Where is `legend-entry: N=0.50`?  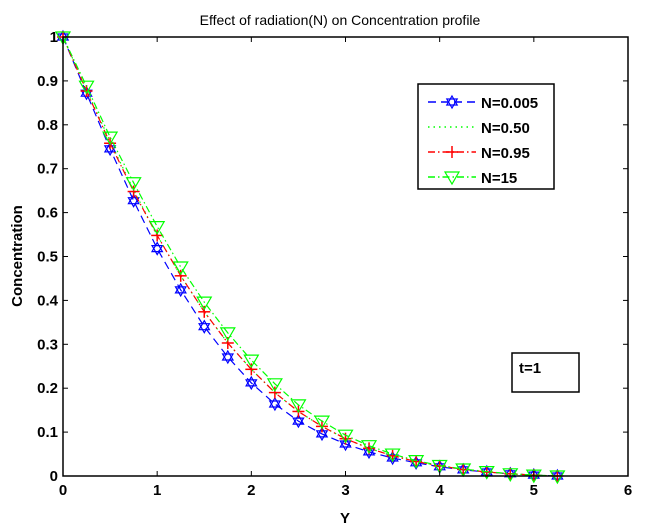 legend-entry: N=0.50 is located at coordinates (479, 128).